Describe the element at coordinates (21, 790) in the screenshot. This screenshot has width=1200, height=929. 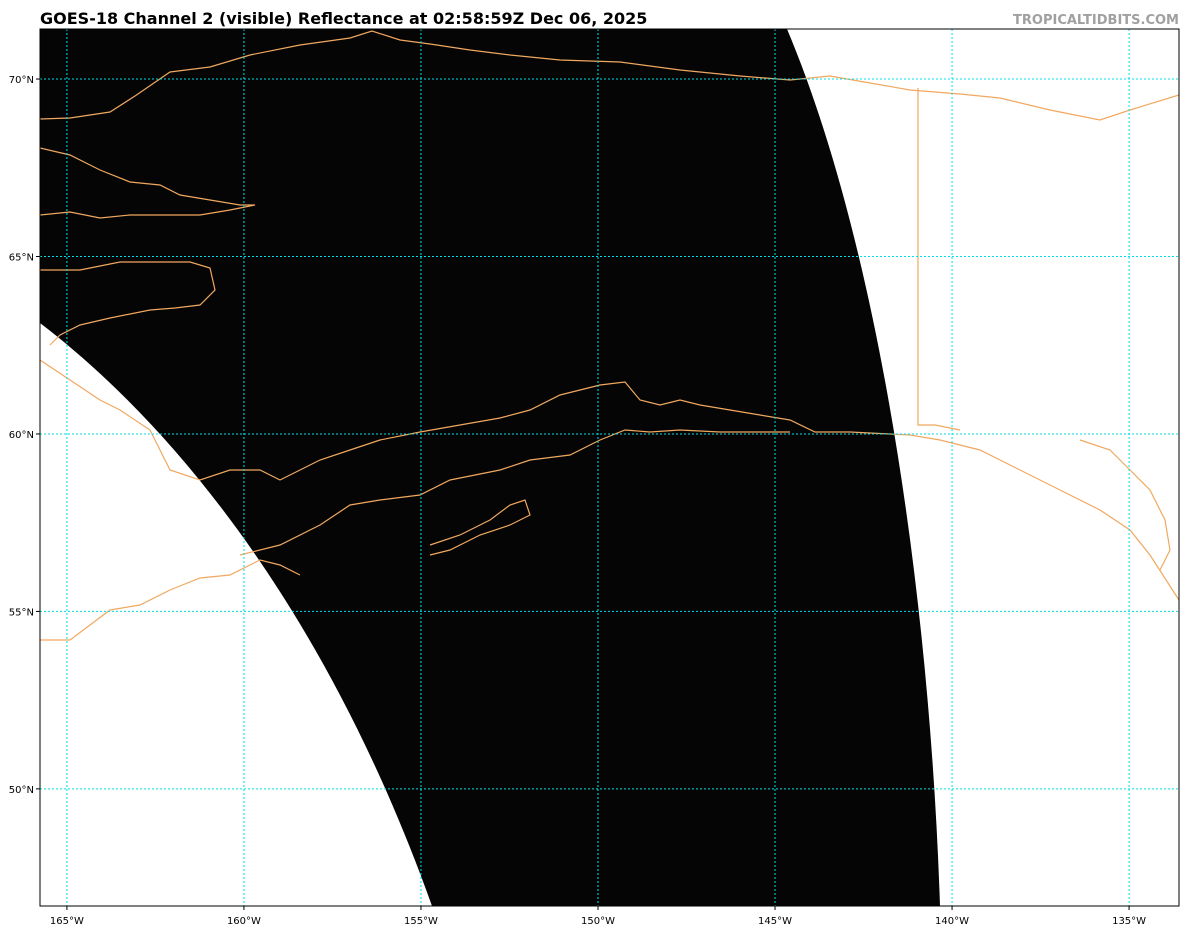
I see `y-tick-label: 50°N` at that location.